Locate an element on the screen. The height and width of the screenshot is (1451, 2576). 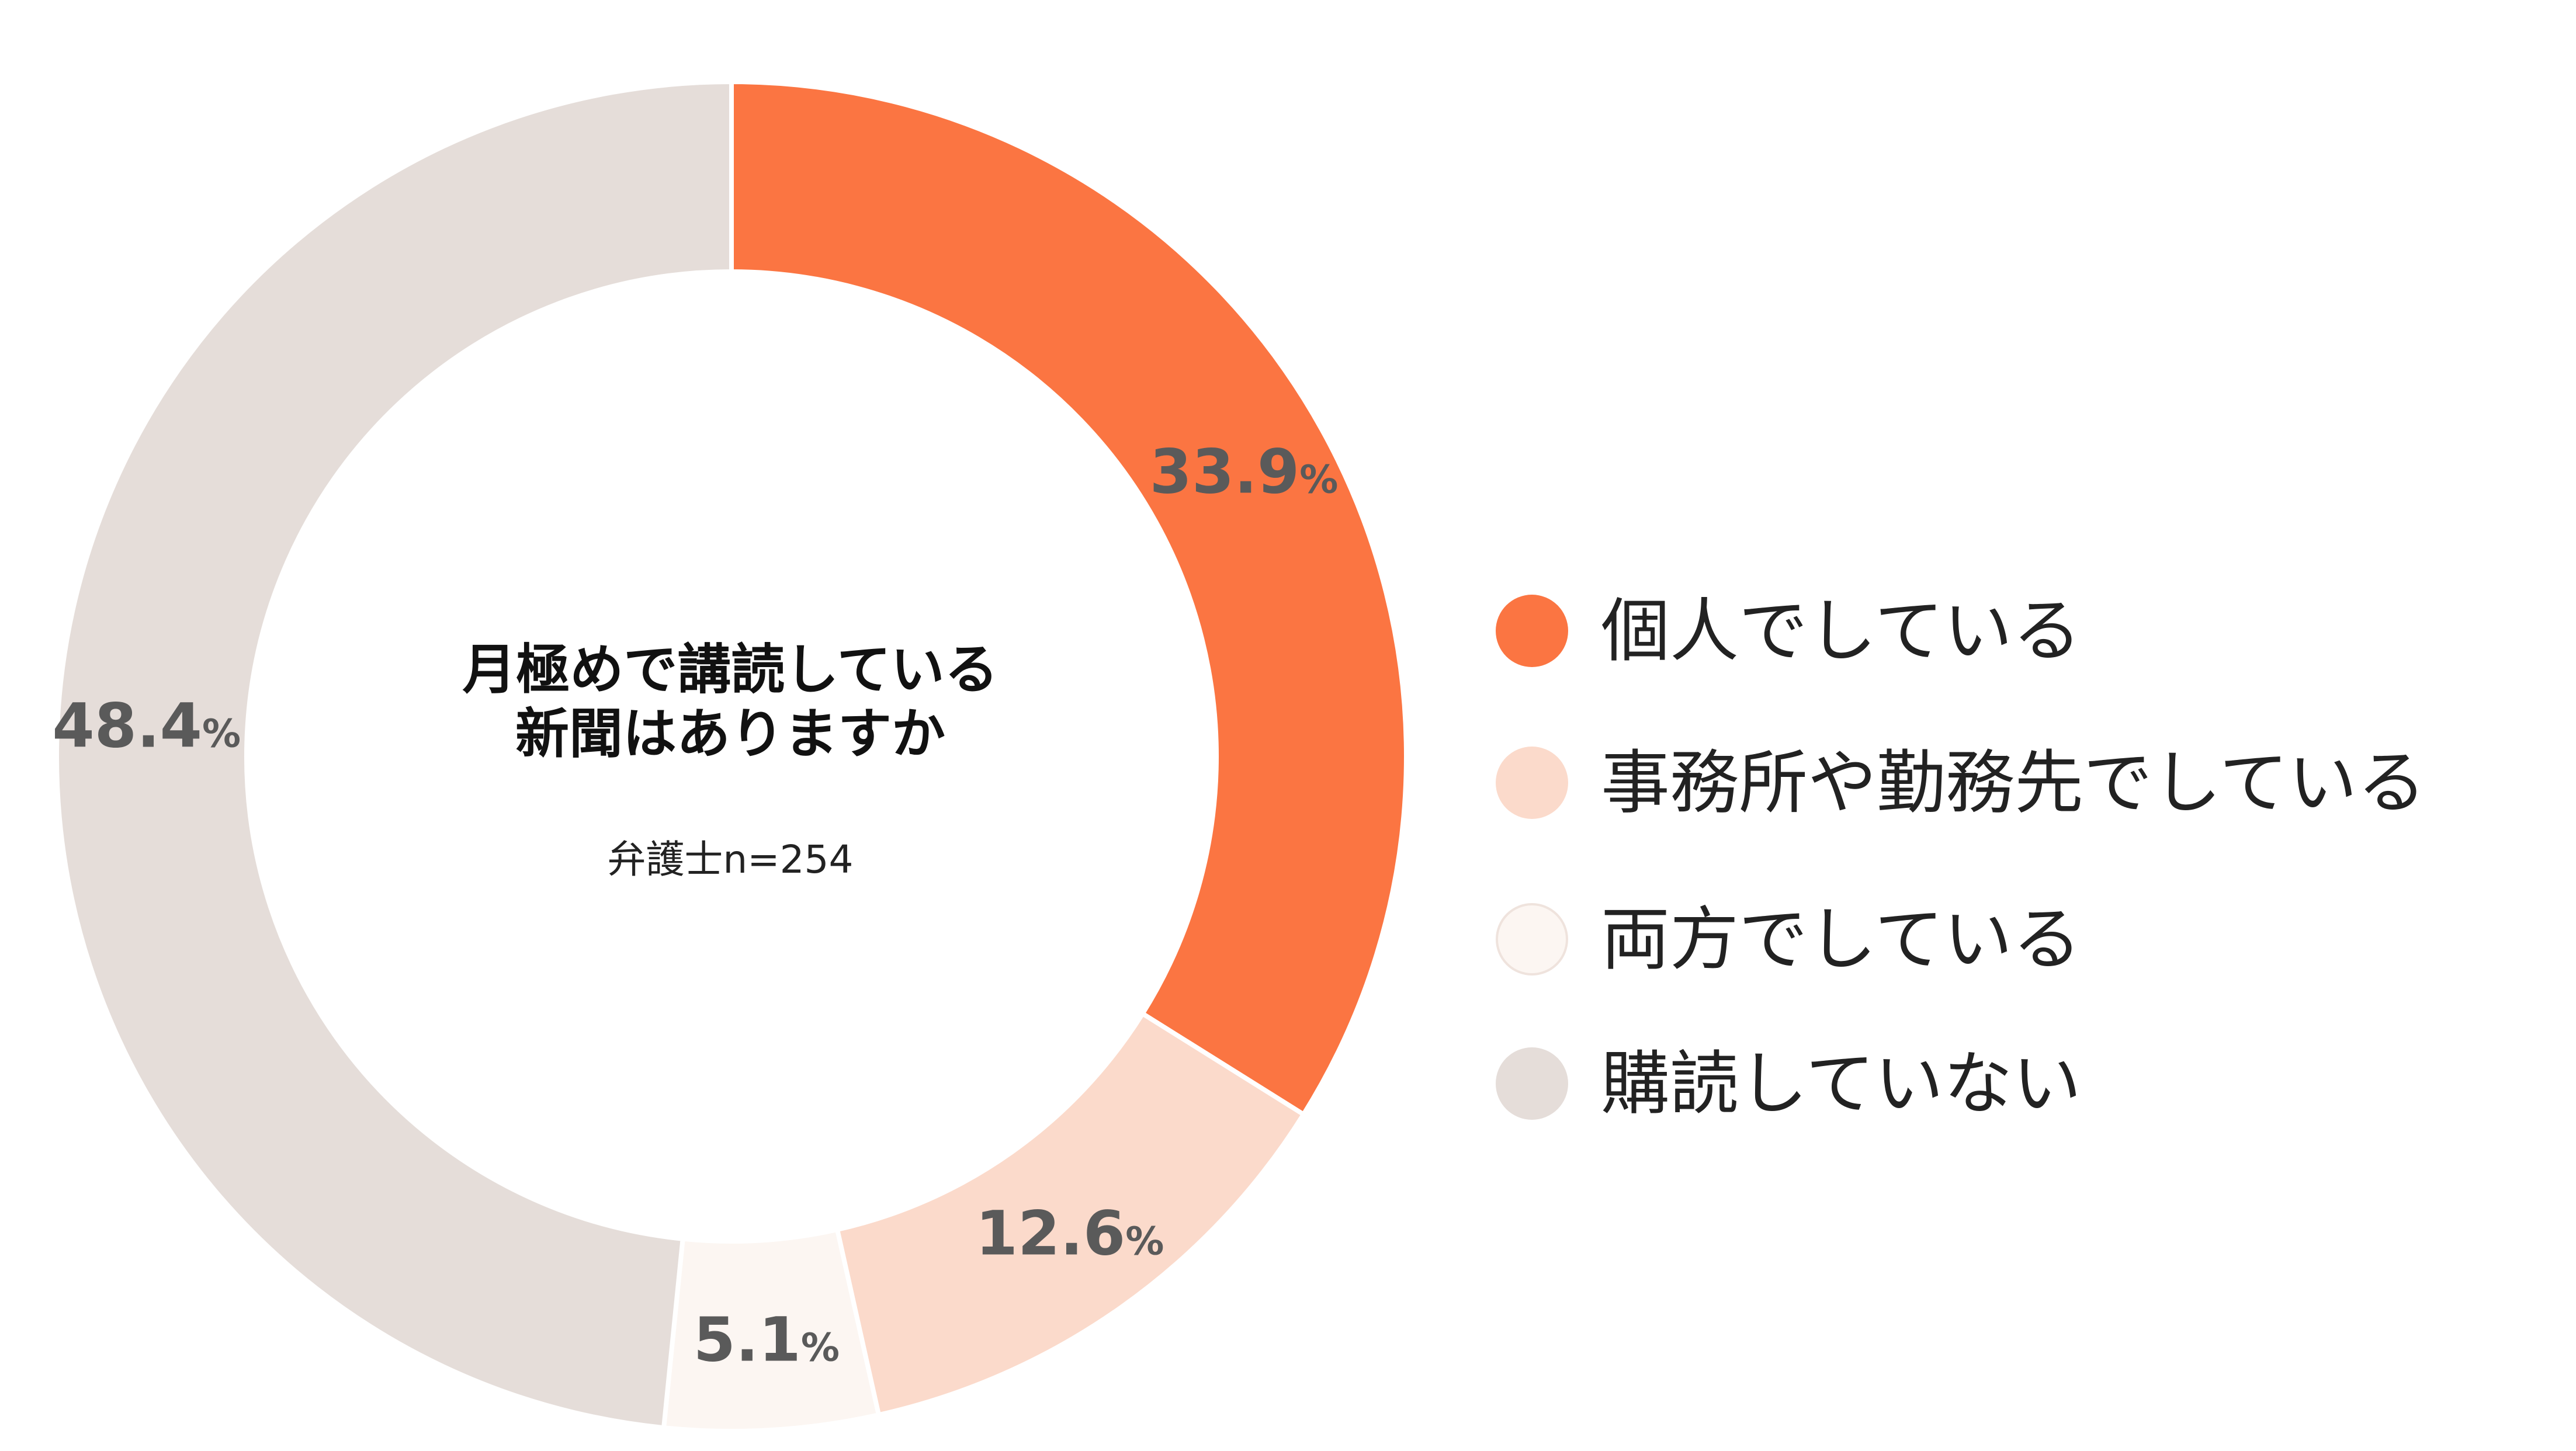
chart-subtitle: 弁護士n=254 is located at coordinates (730, 859).